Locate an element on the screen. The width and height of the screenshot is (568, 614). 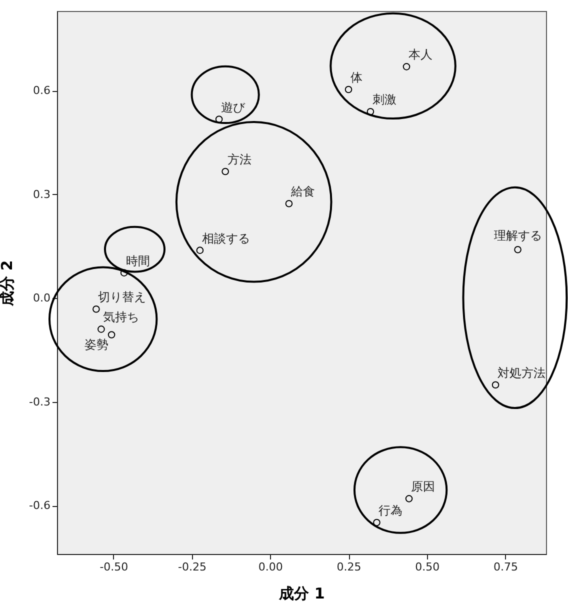
annotation: 給食 is located at coordinates (302, 191).